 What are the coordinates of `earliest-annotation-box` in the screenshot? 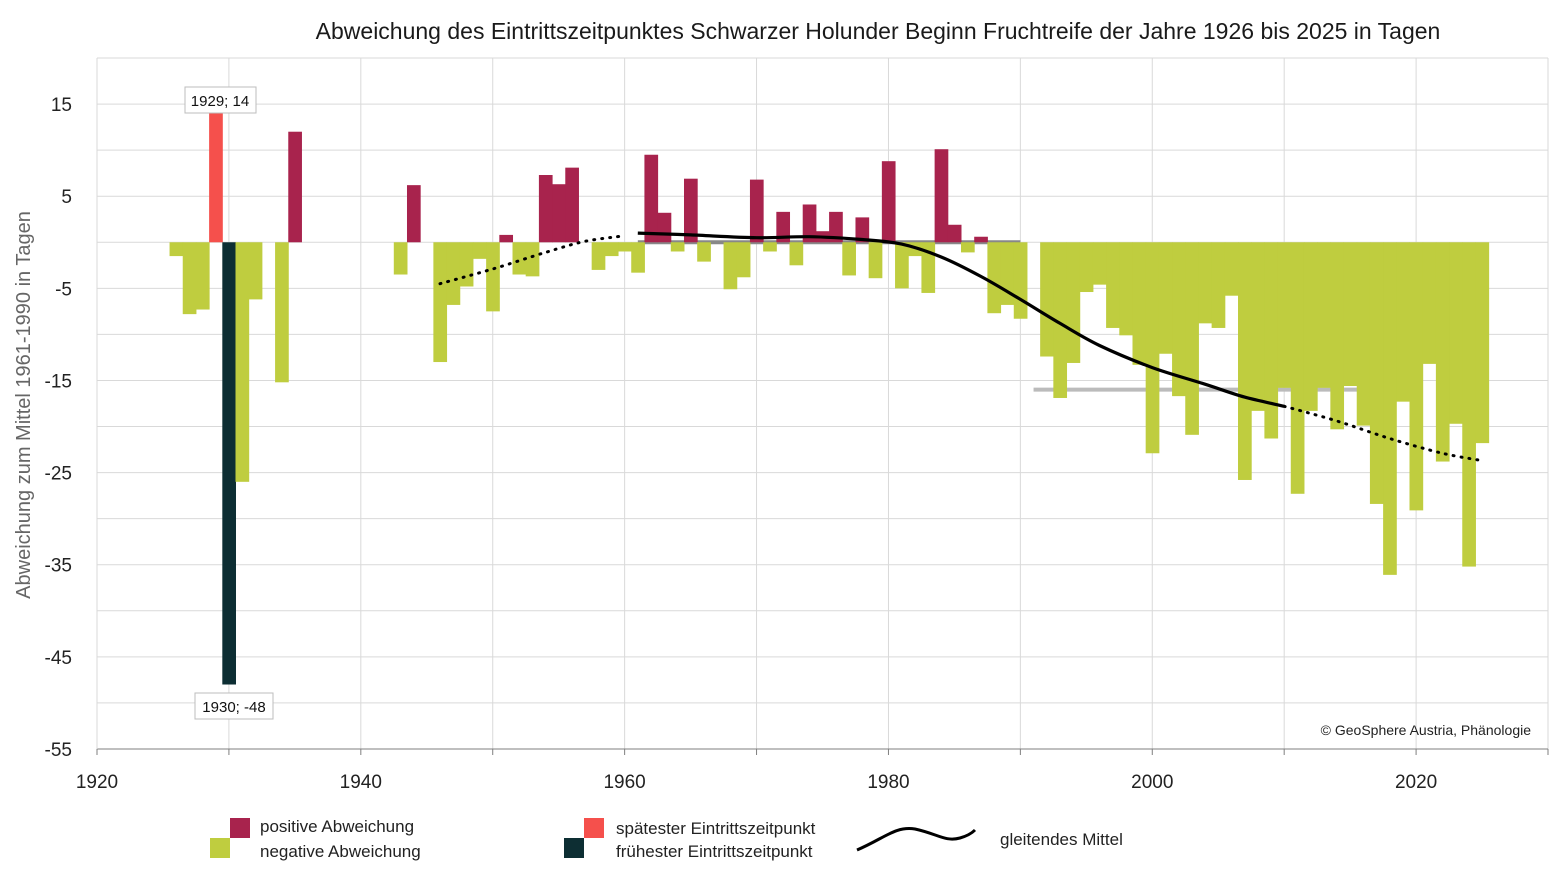 It's located at (234, 706).